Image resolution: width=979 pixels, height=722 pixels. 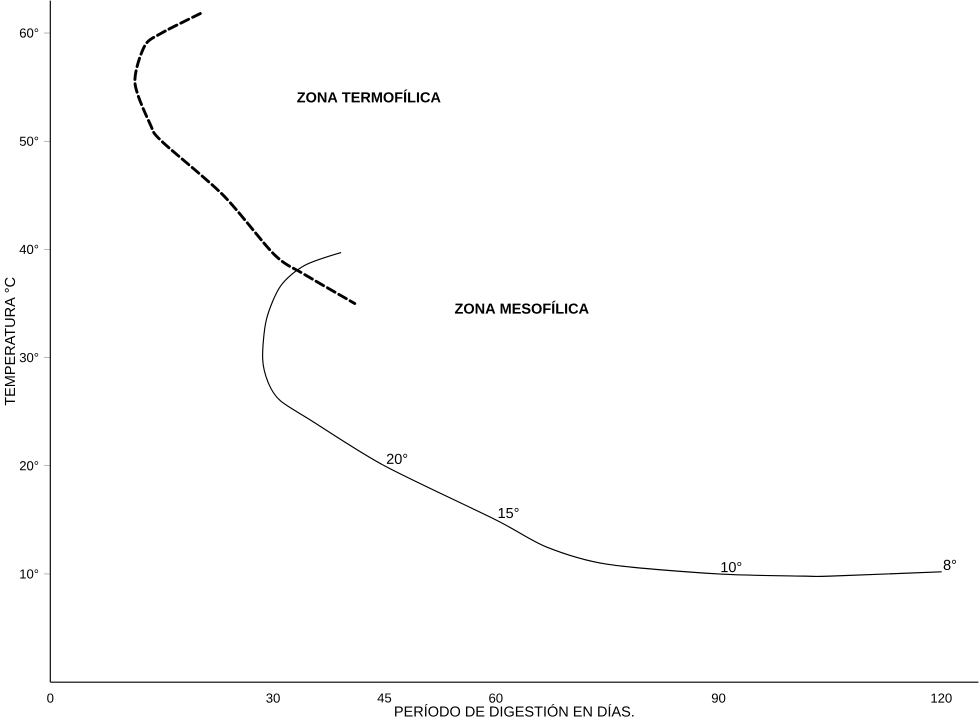 What do you see at coordinates (521, 307) in the screenshot?
I see `annotation: ZONA MESOFÍLICA` at bounding box center [521, 307].